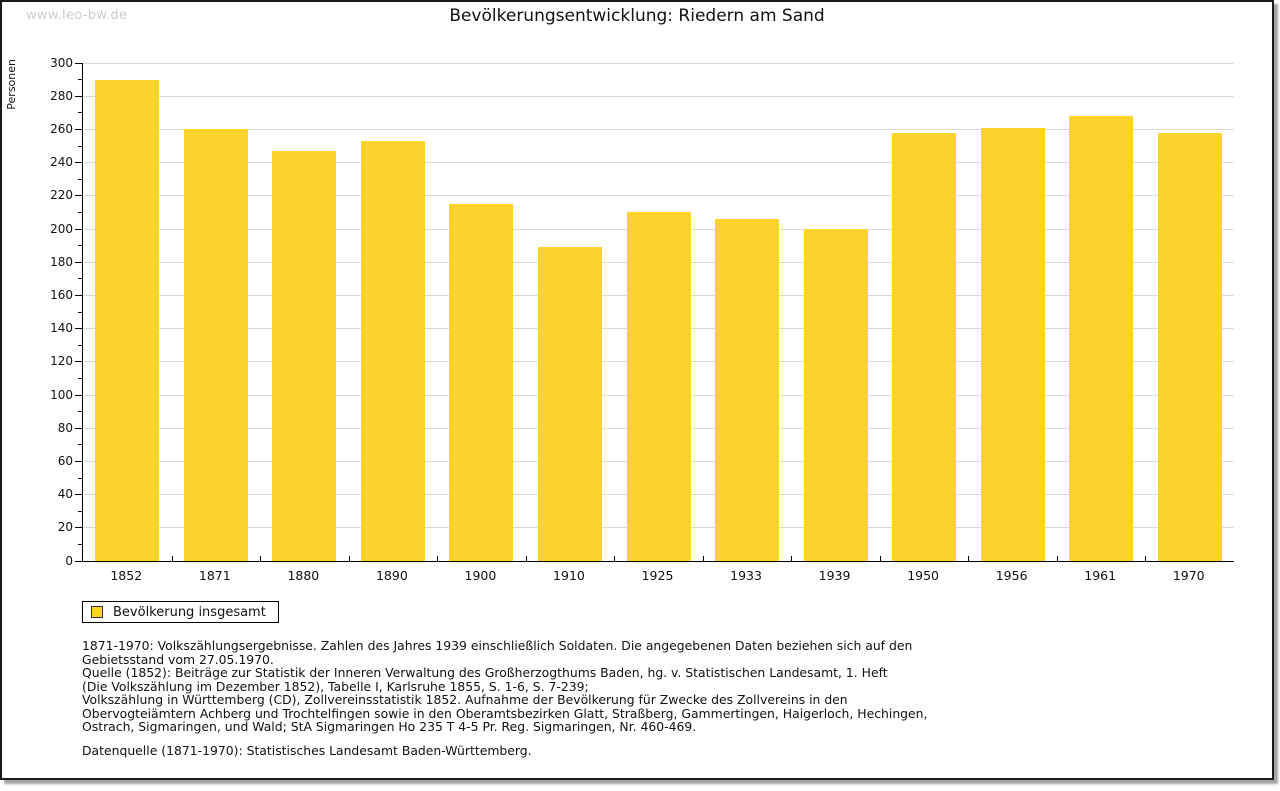 The width and height of the screenshot is (1280, 791). Describe the element at coordinates (923, 575) in the screenshot. I see `x-tick-label-1950: 1950` at that location.